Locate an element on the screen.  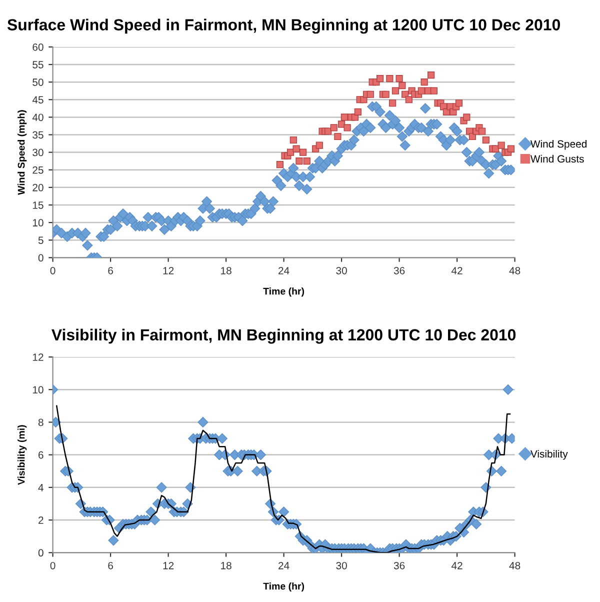
y-tick-label: 6 is located at coordinates (41, 455).